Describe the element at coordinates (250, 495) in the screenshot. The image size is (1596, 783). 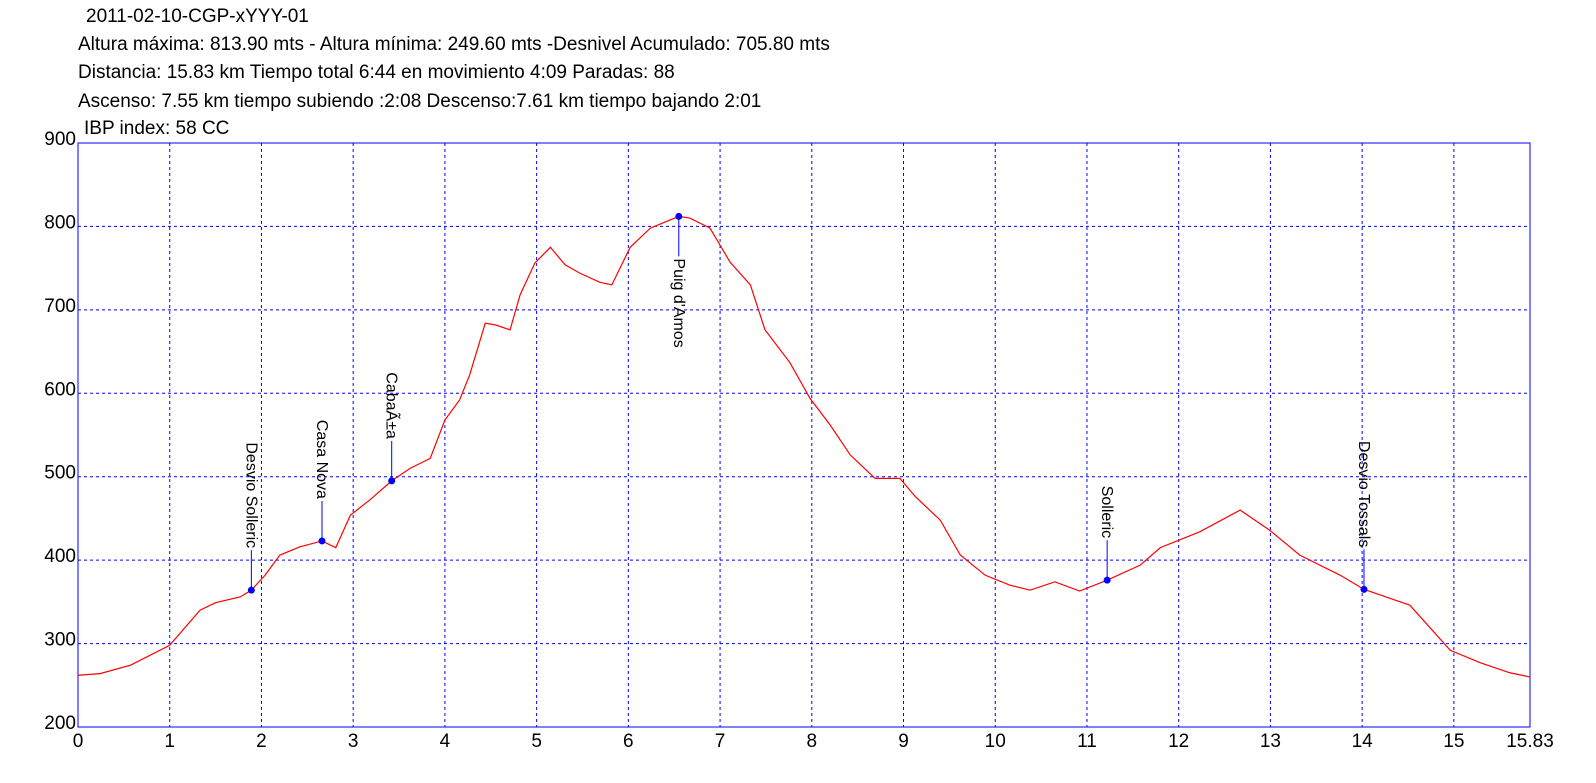
I see `waypoint-label: Desvio Solleric` at that location.